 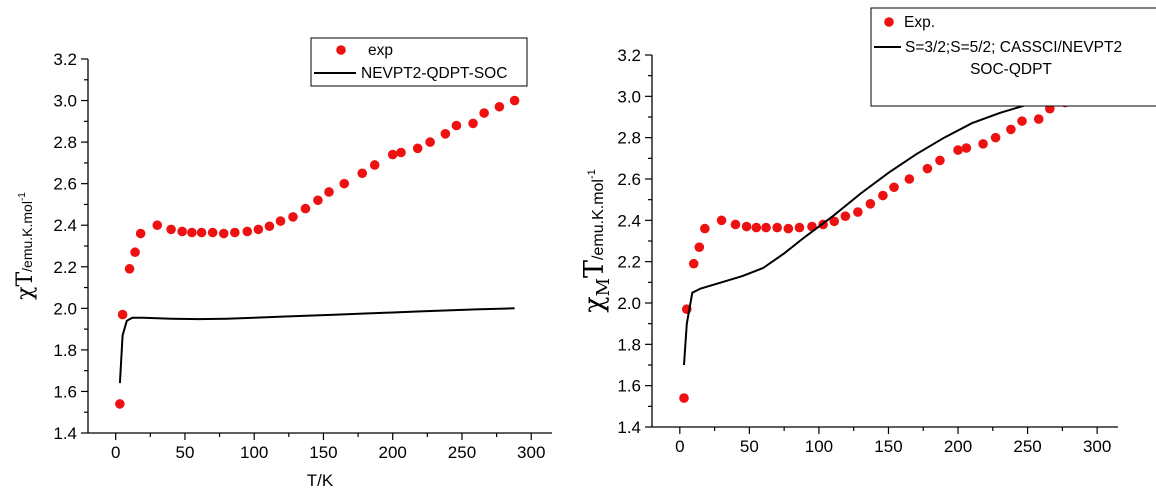 I want to click on y-axis-label-text: χMT/emu.K.mol-1, so click(x=596, y=241).